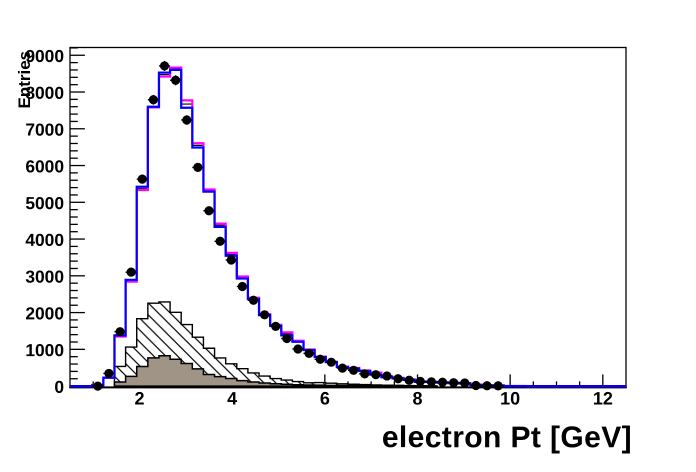  Describe the element at coordinates (417, 398) in the screenshot. I see `svg-text: 8` at that location.